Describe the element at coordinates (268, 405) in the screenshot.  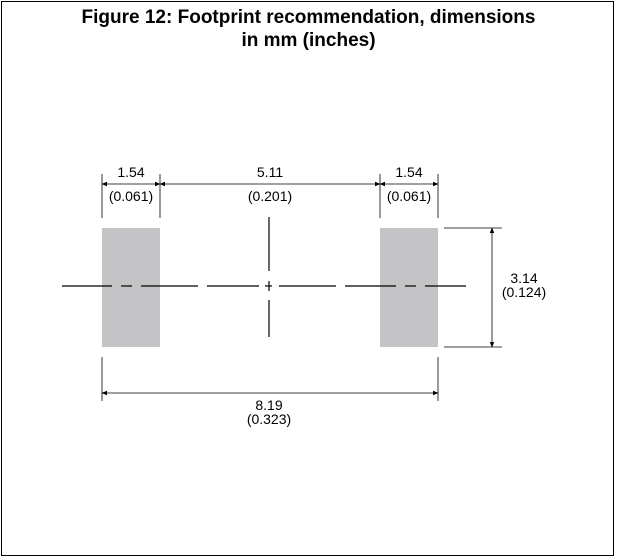
I see `label-overall-length-mm: 8.19` at that location.